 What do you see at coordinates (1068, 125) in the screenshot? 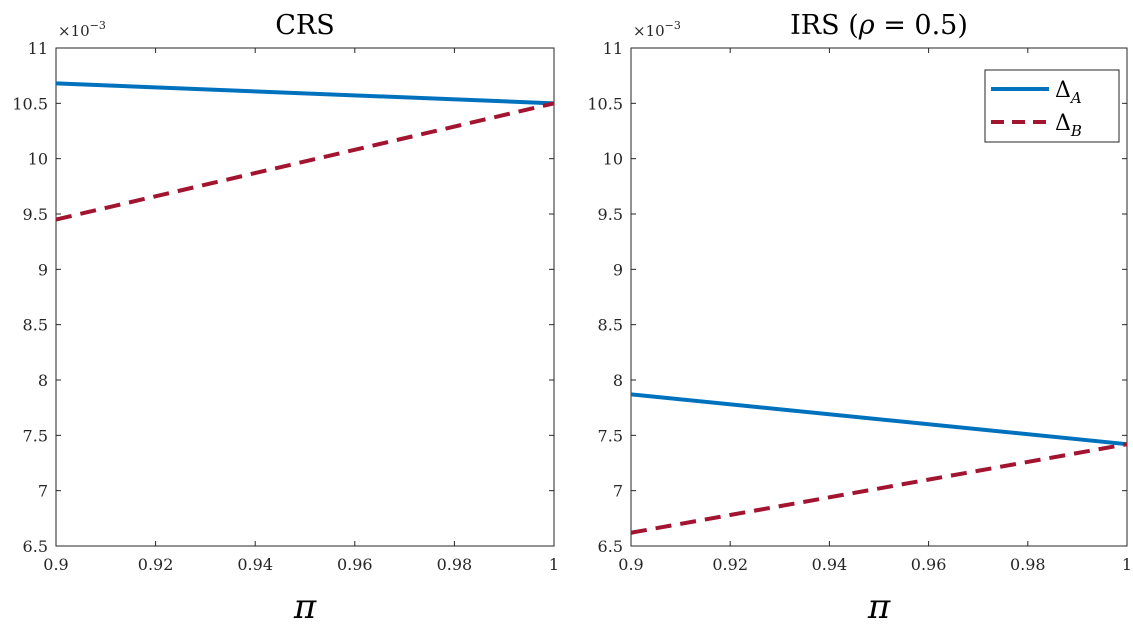
I see `legend-label-delta-b: ΔB` at bounding box center [1068, 125].